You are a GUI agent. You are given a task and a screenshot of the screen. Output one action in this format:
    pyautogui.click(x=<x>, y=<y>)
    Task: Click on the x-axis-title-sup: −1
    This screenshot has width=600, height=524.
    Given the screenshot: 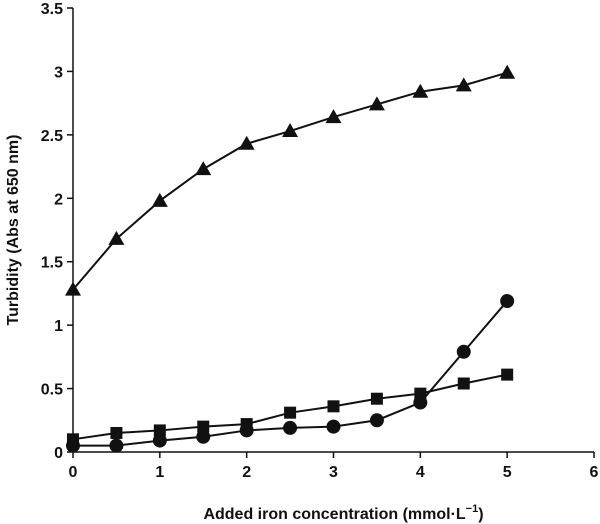 What is the action you would take?
    pyautogui.click(x=472, y=509)
    